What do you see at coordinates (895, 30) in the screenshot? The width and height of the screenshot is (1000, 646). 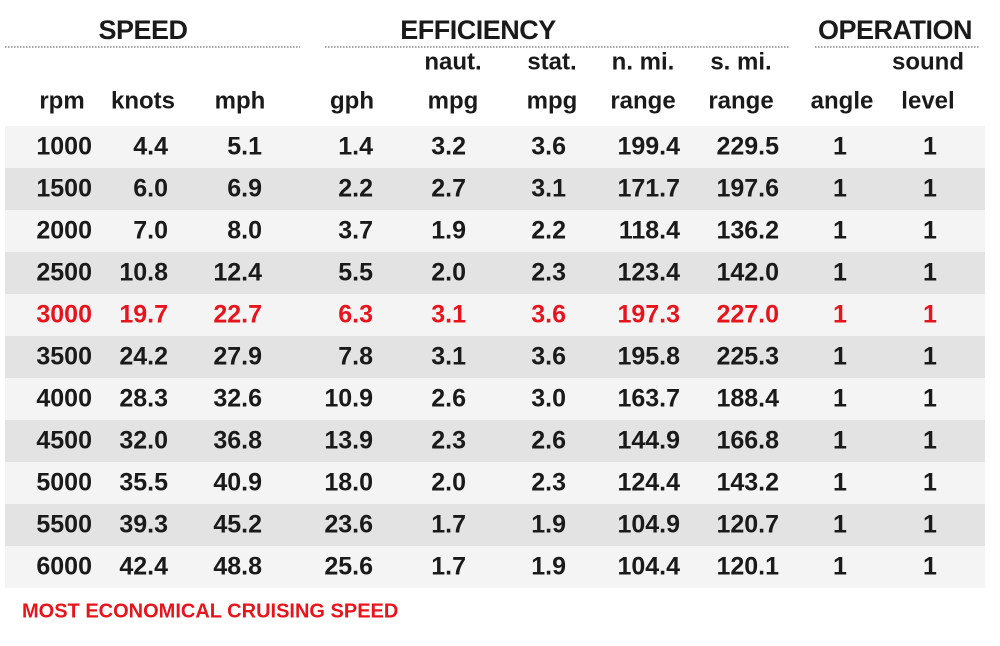 I see `group-header: OPERATION` at bounding box center [895, 30].